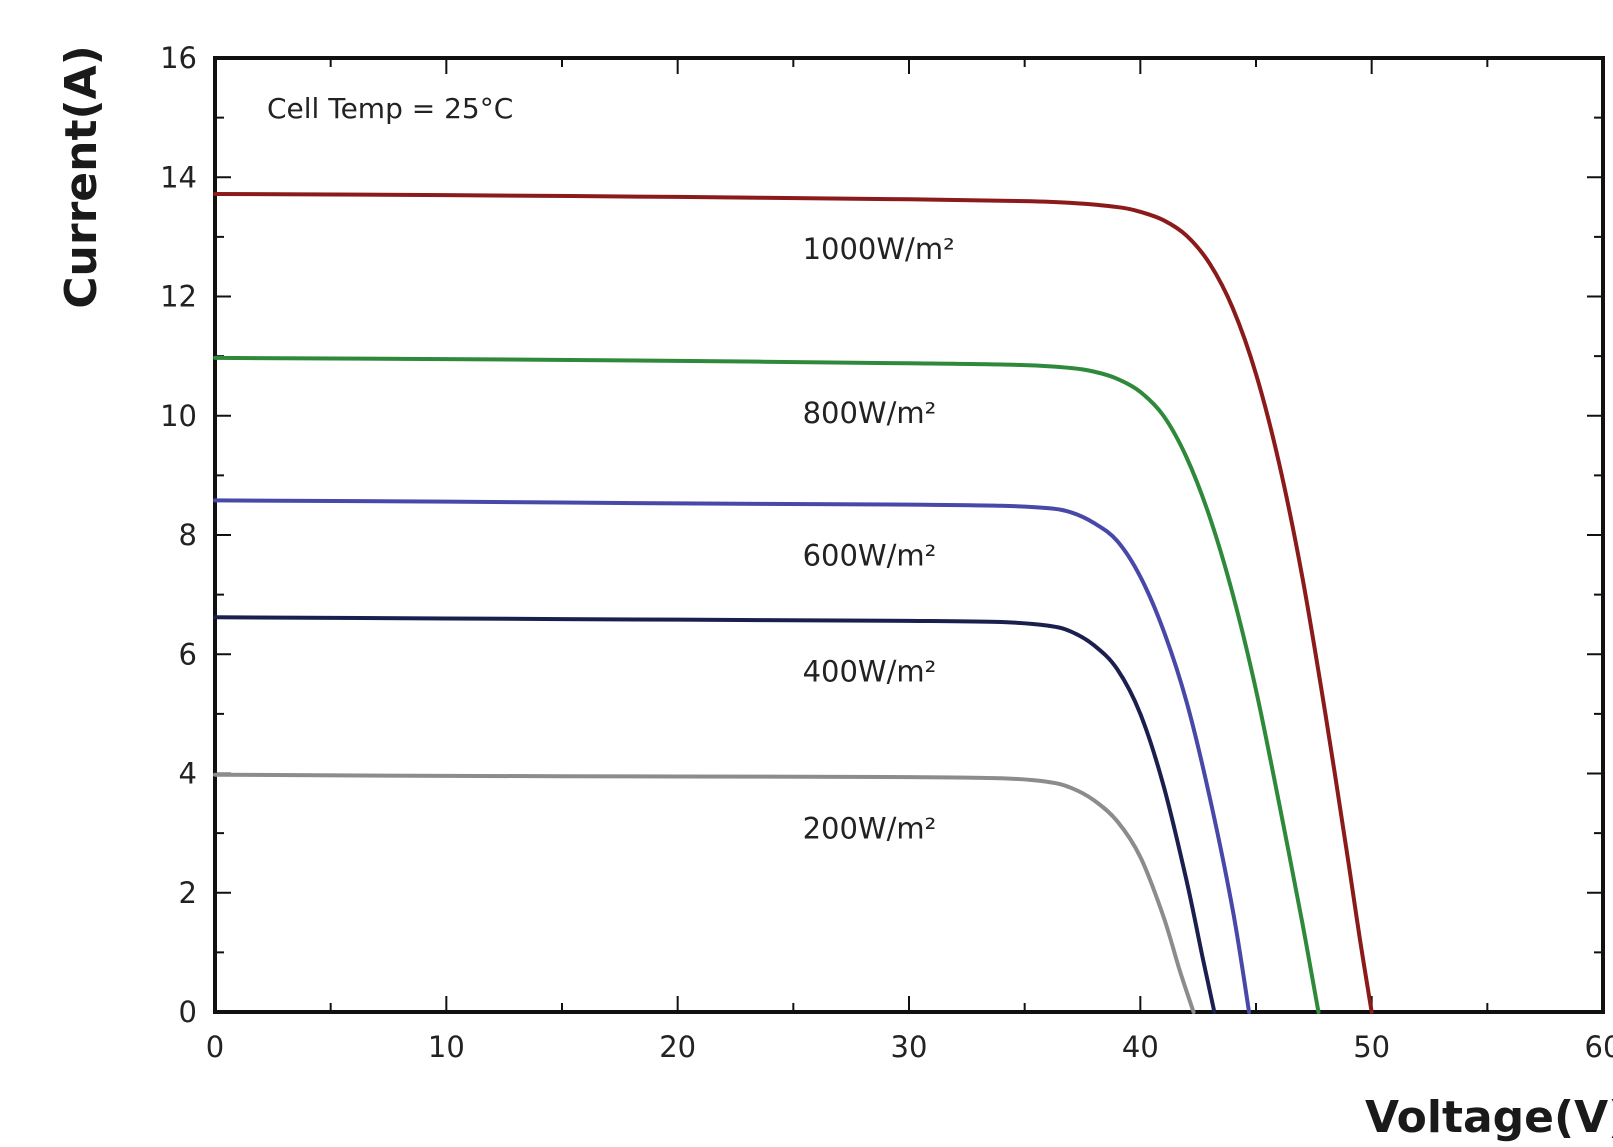  What do you see at coordinates (188, 654) in the screenshot?
I see `y-tick-label: 6` at bounding box center [188, 654].